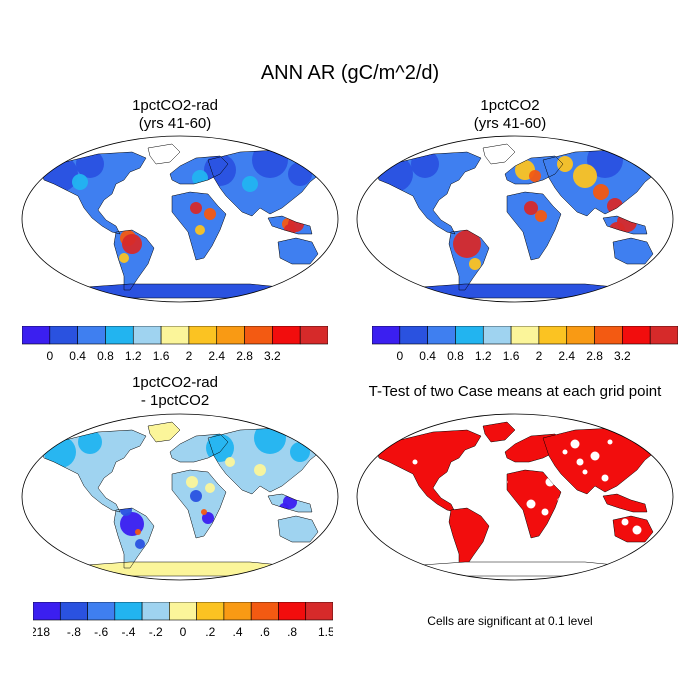  What do you see at coordinates (210, 632) in the screenshot?
I see `colorbar-tick-label: .2` at bounding box center [210, 632].